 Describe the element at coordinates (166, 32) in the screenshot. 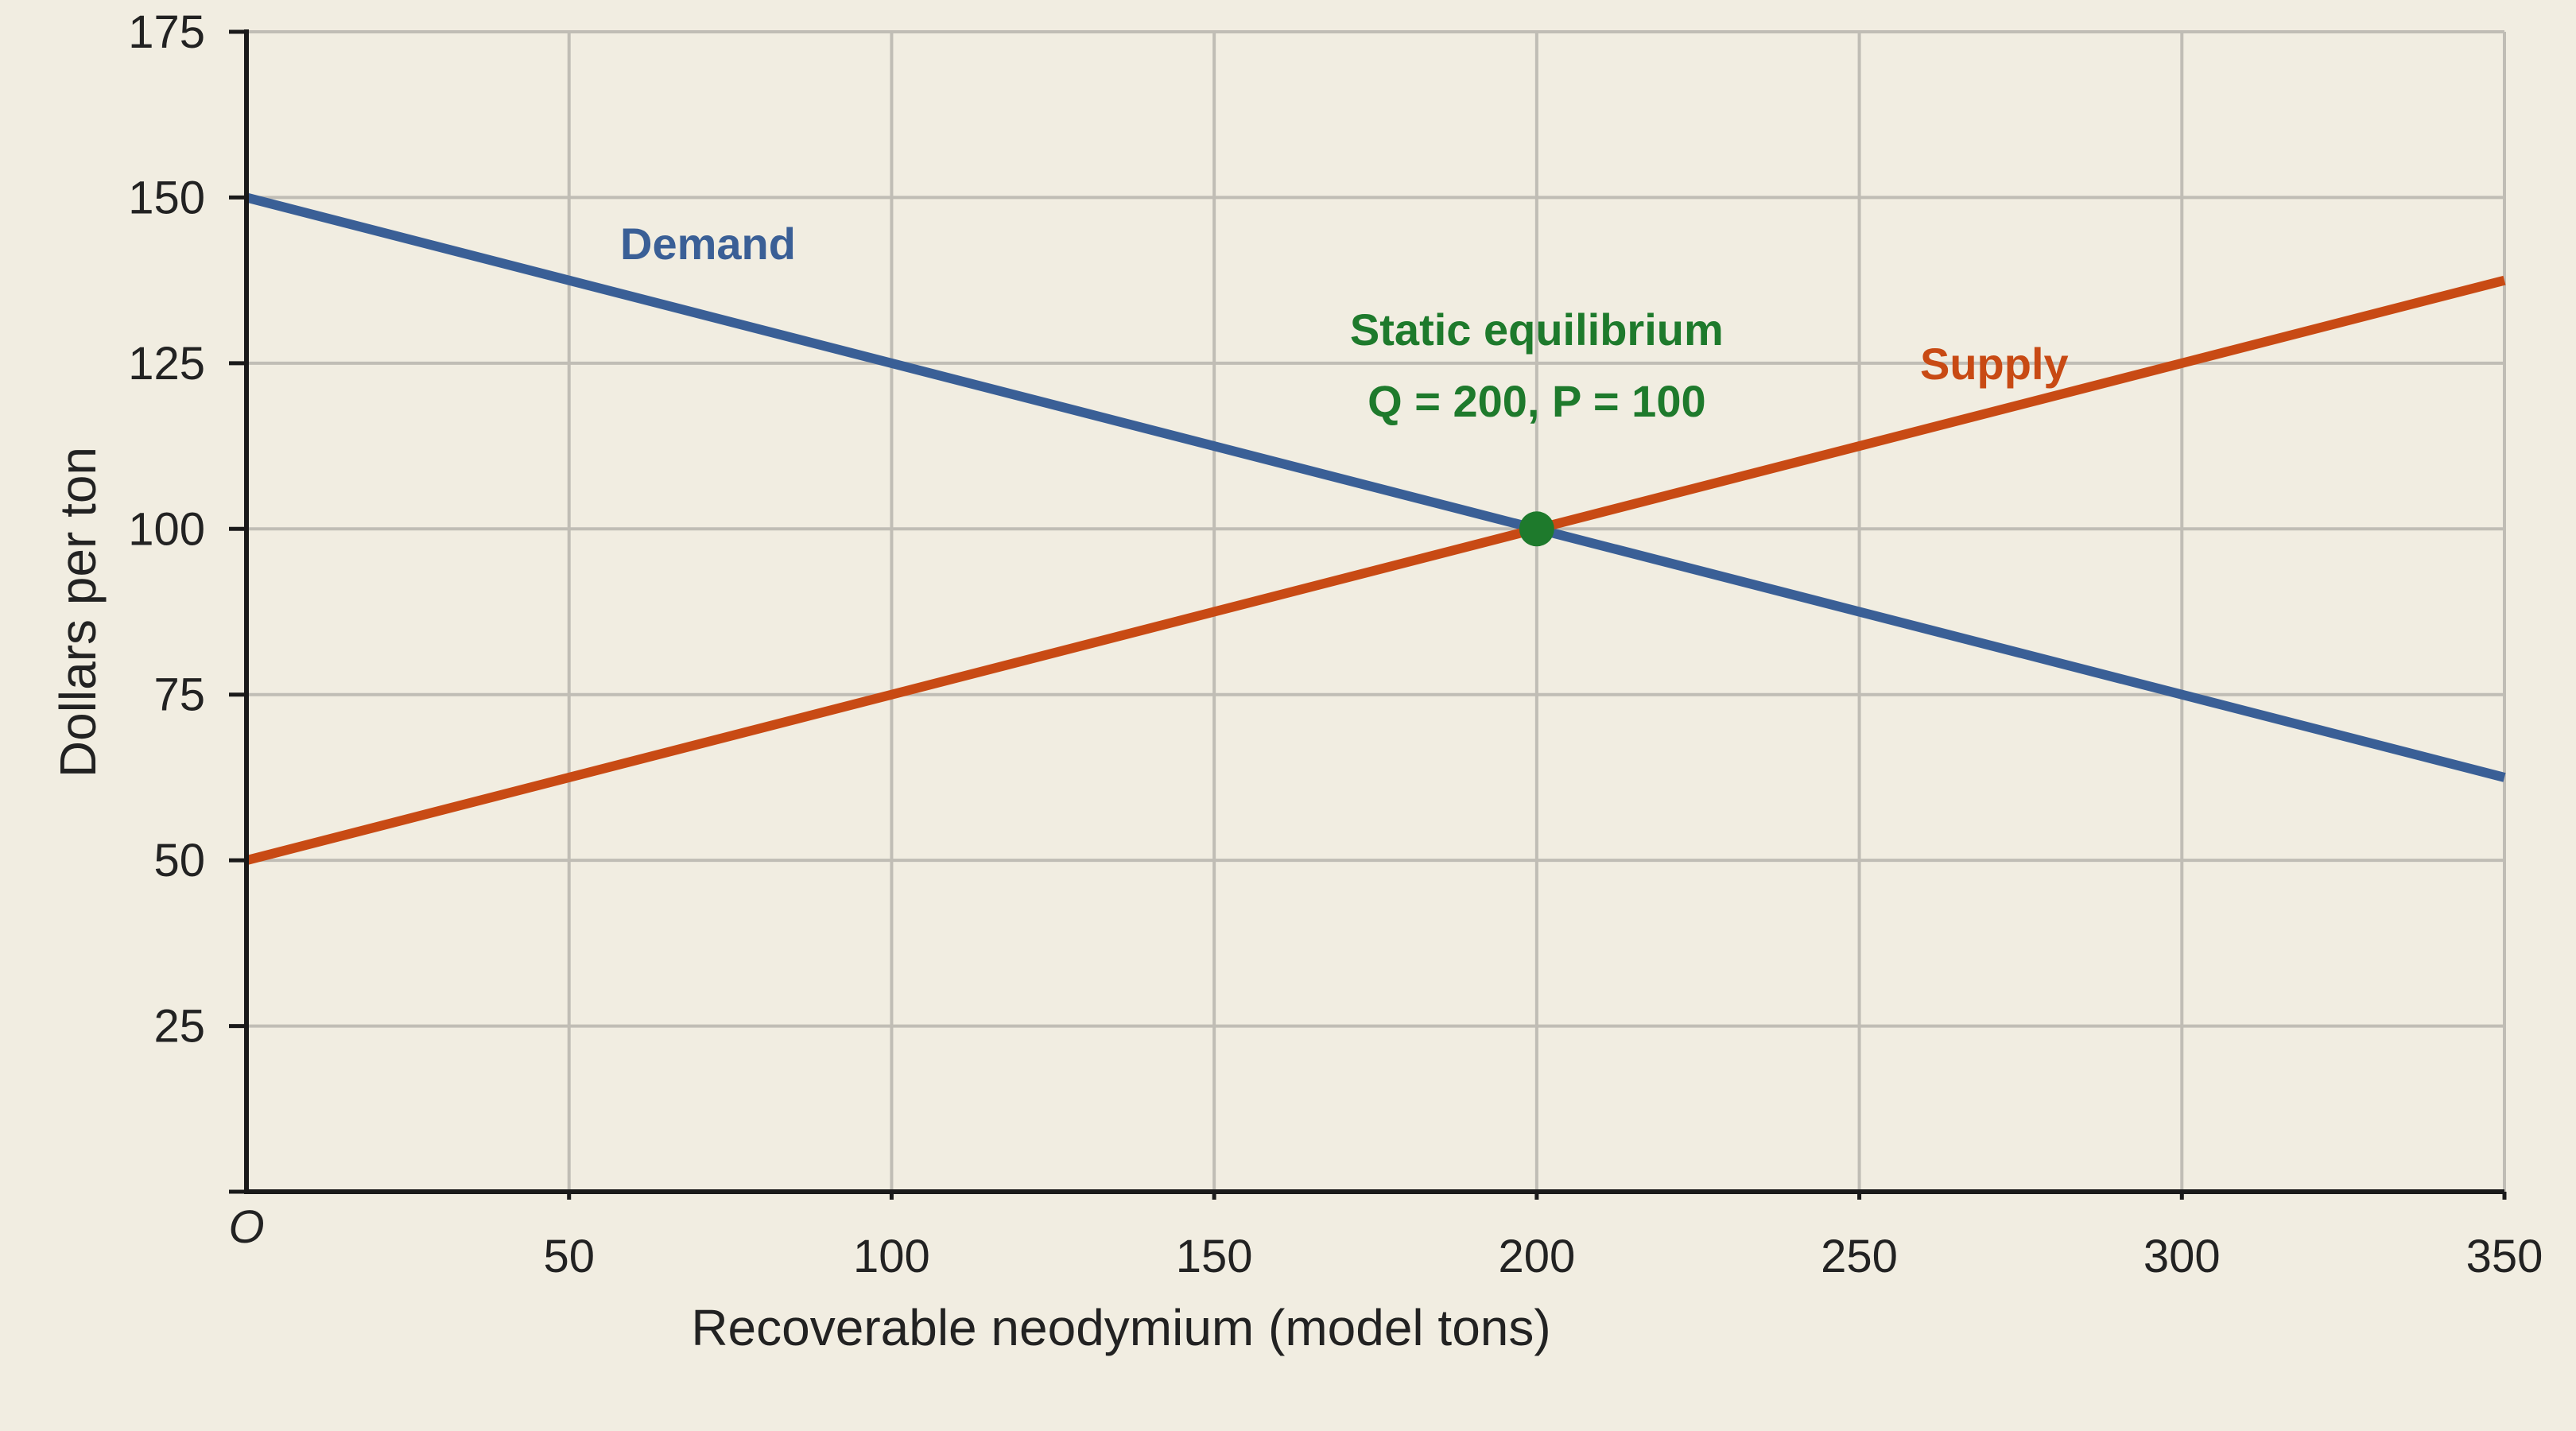

I see `y-tick-label-175: 175` at that location.